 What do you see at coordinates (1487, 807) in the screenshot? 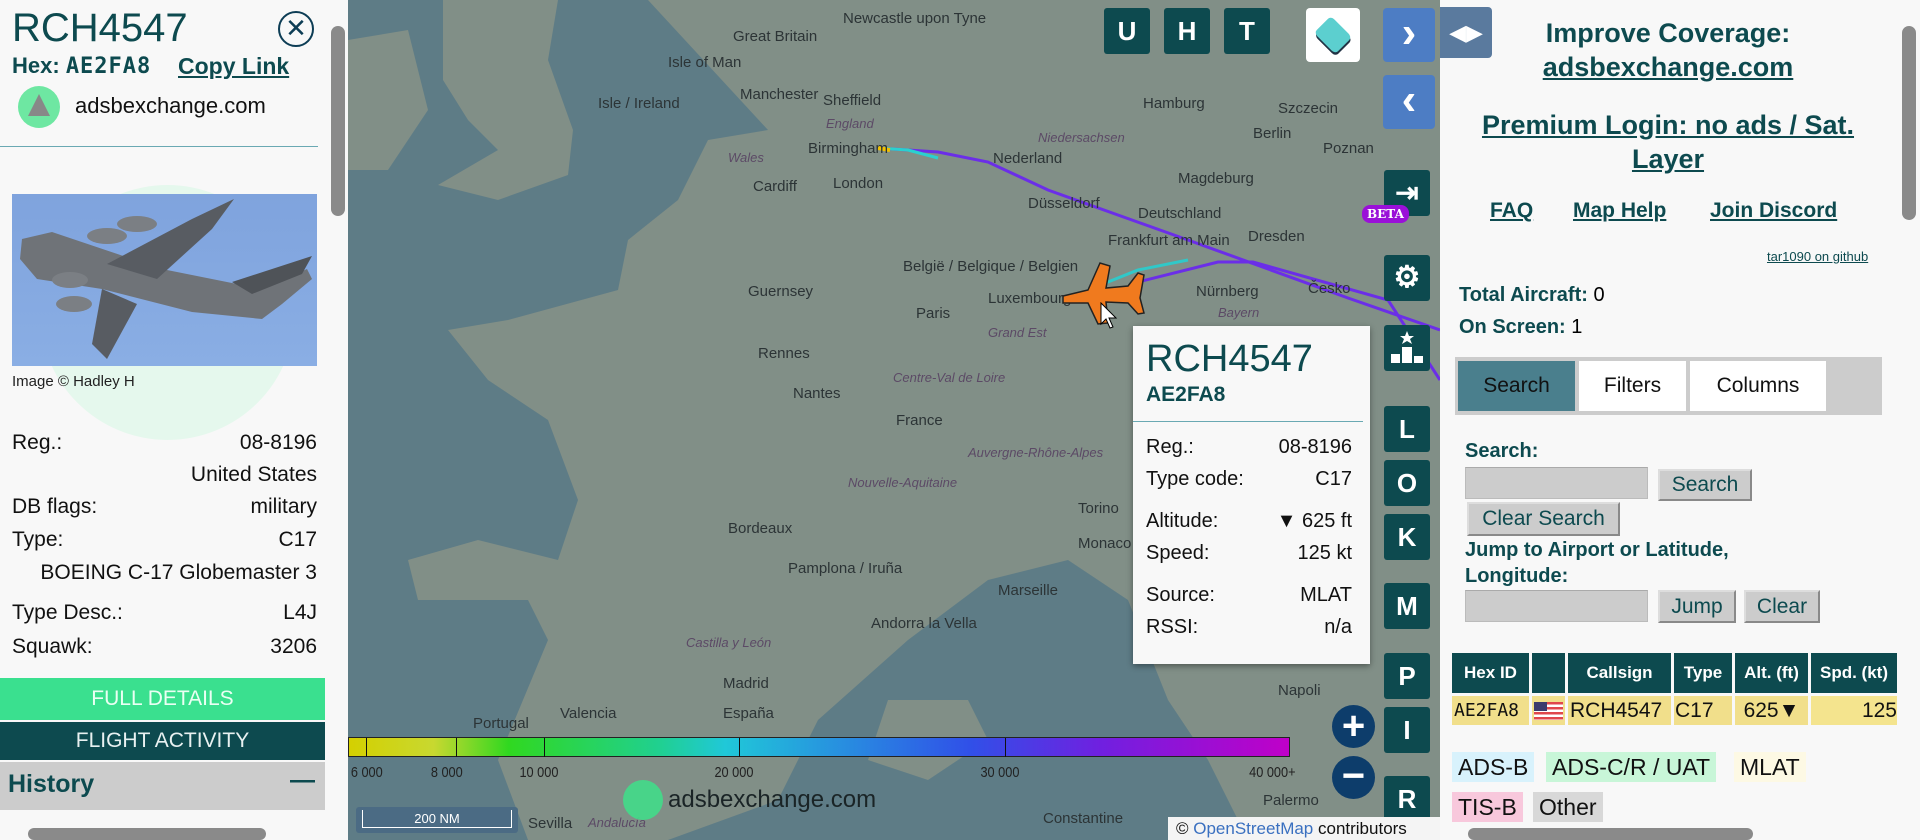
I see `legend-tisb: TIS-B` at bounding box center [1487, 807].